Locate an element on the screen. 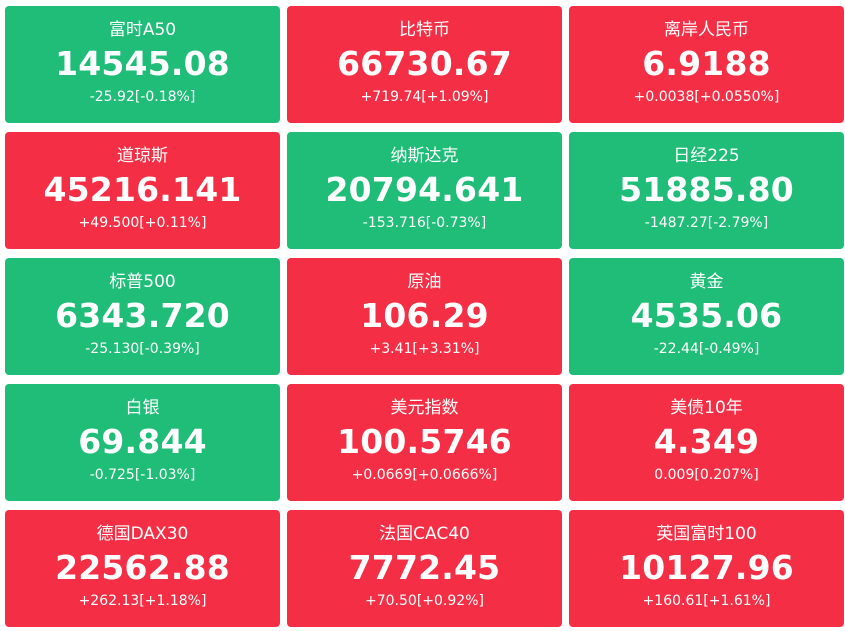 This screenshot has height=631, width=845. quote-price: 66730.67 is located at coordinates (424, 63).